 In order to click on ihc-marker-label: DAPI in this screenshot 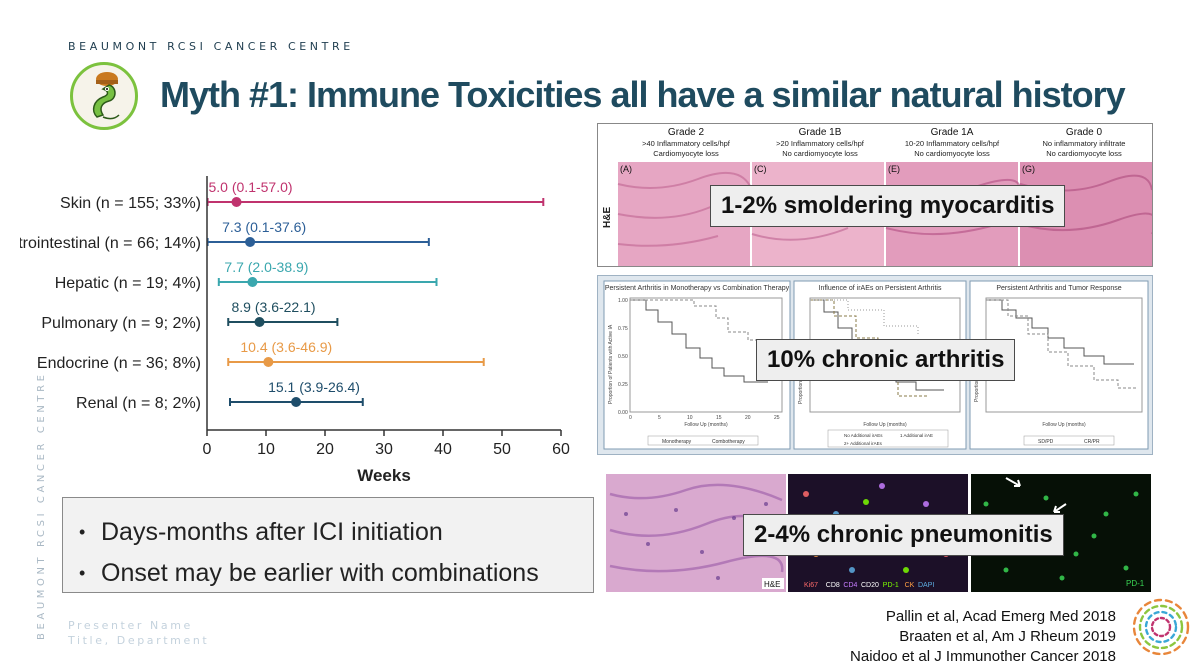, I will do `click(926, 585)`.